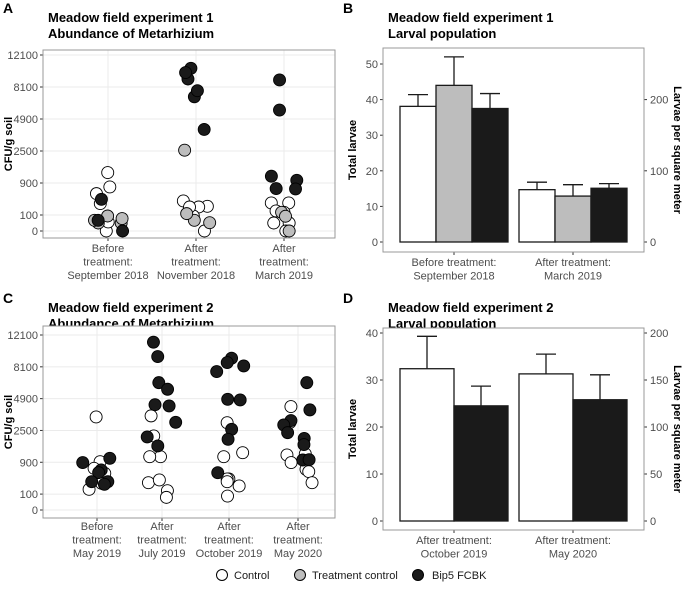  What do you see at coordinates (355, 576) in the screenshot?
I see `legend-label-treatment-control: Treatment control` at bounding box center [355, 576].